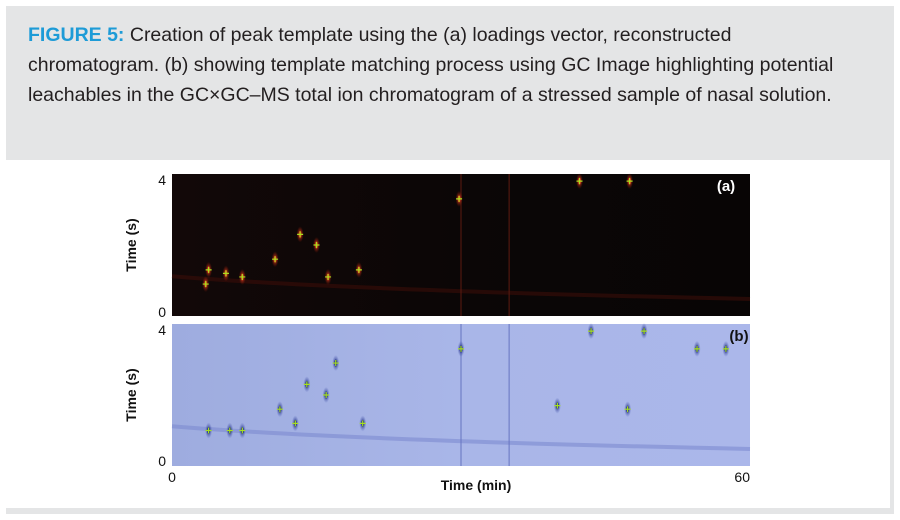 This screenshot has width=900, height=520. What do you see at coordinates (162, 312) in the screenshot?
I see `panel-a-ytick-bottom: 0` at bounding box center [162, 312].